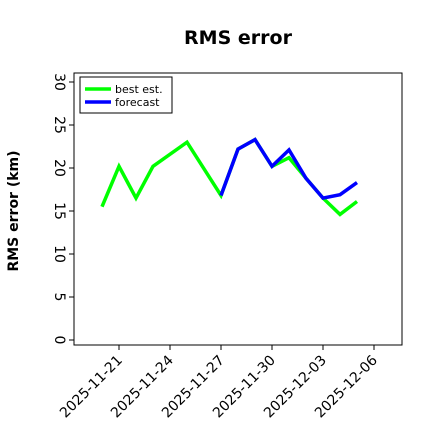 The width and height of the screenshot is (440, 440). Describe the element at coordinates (59, 297) in the screenshot. I see `y-tick-label: 5` at that location.